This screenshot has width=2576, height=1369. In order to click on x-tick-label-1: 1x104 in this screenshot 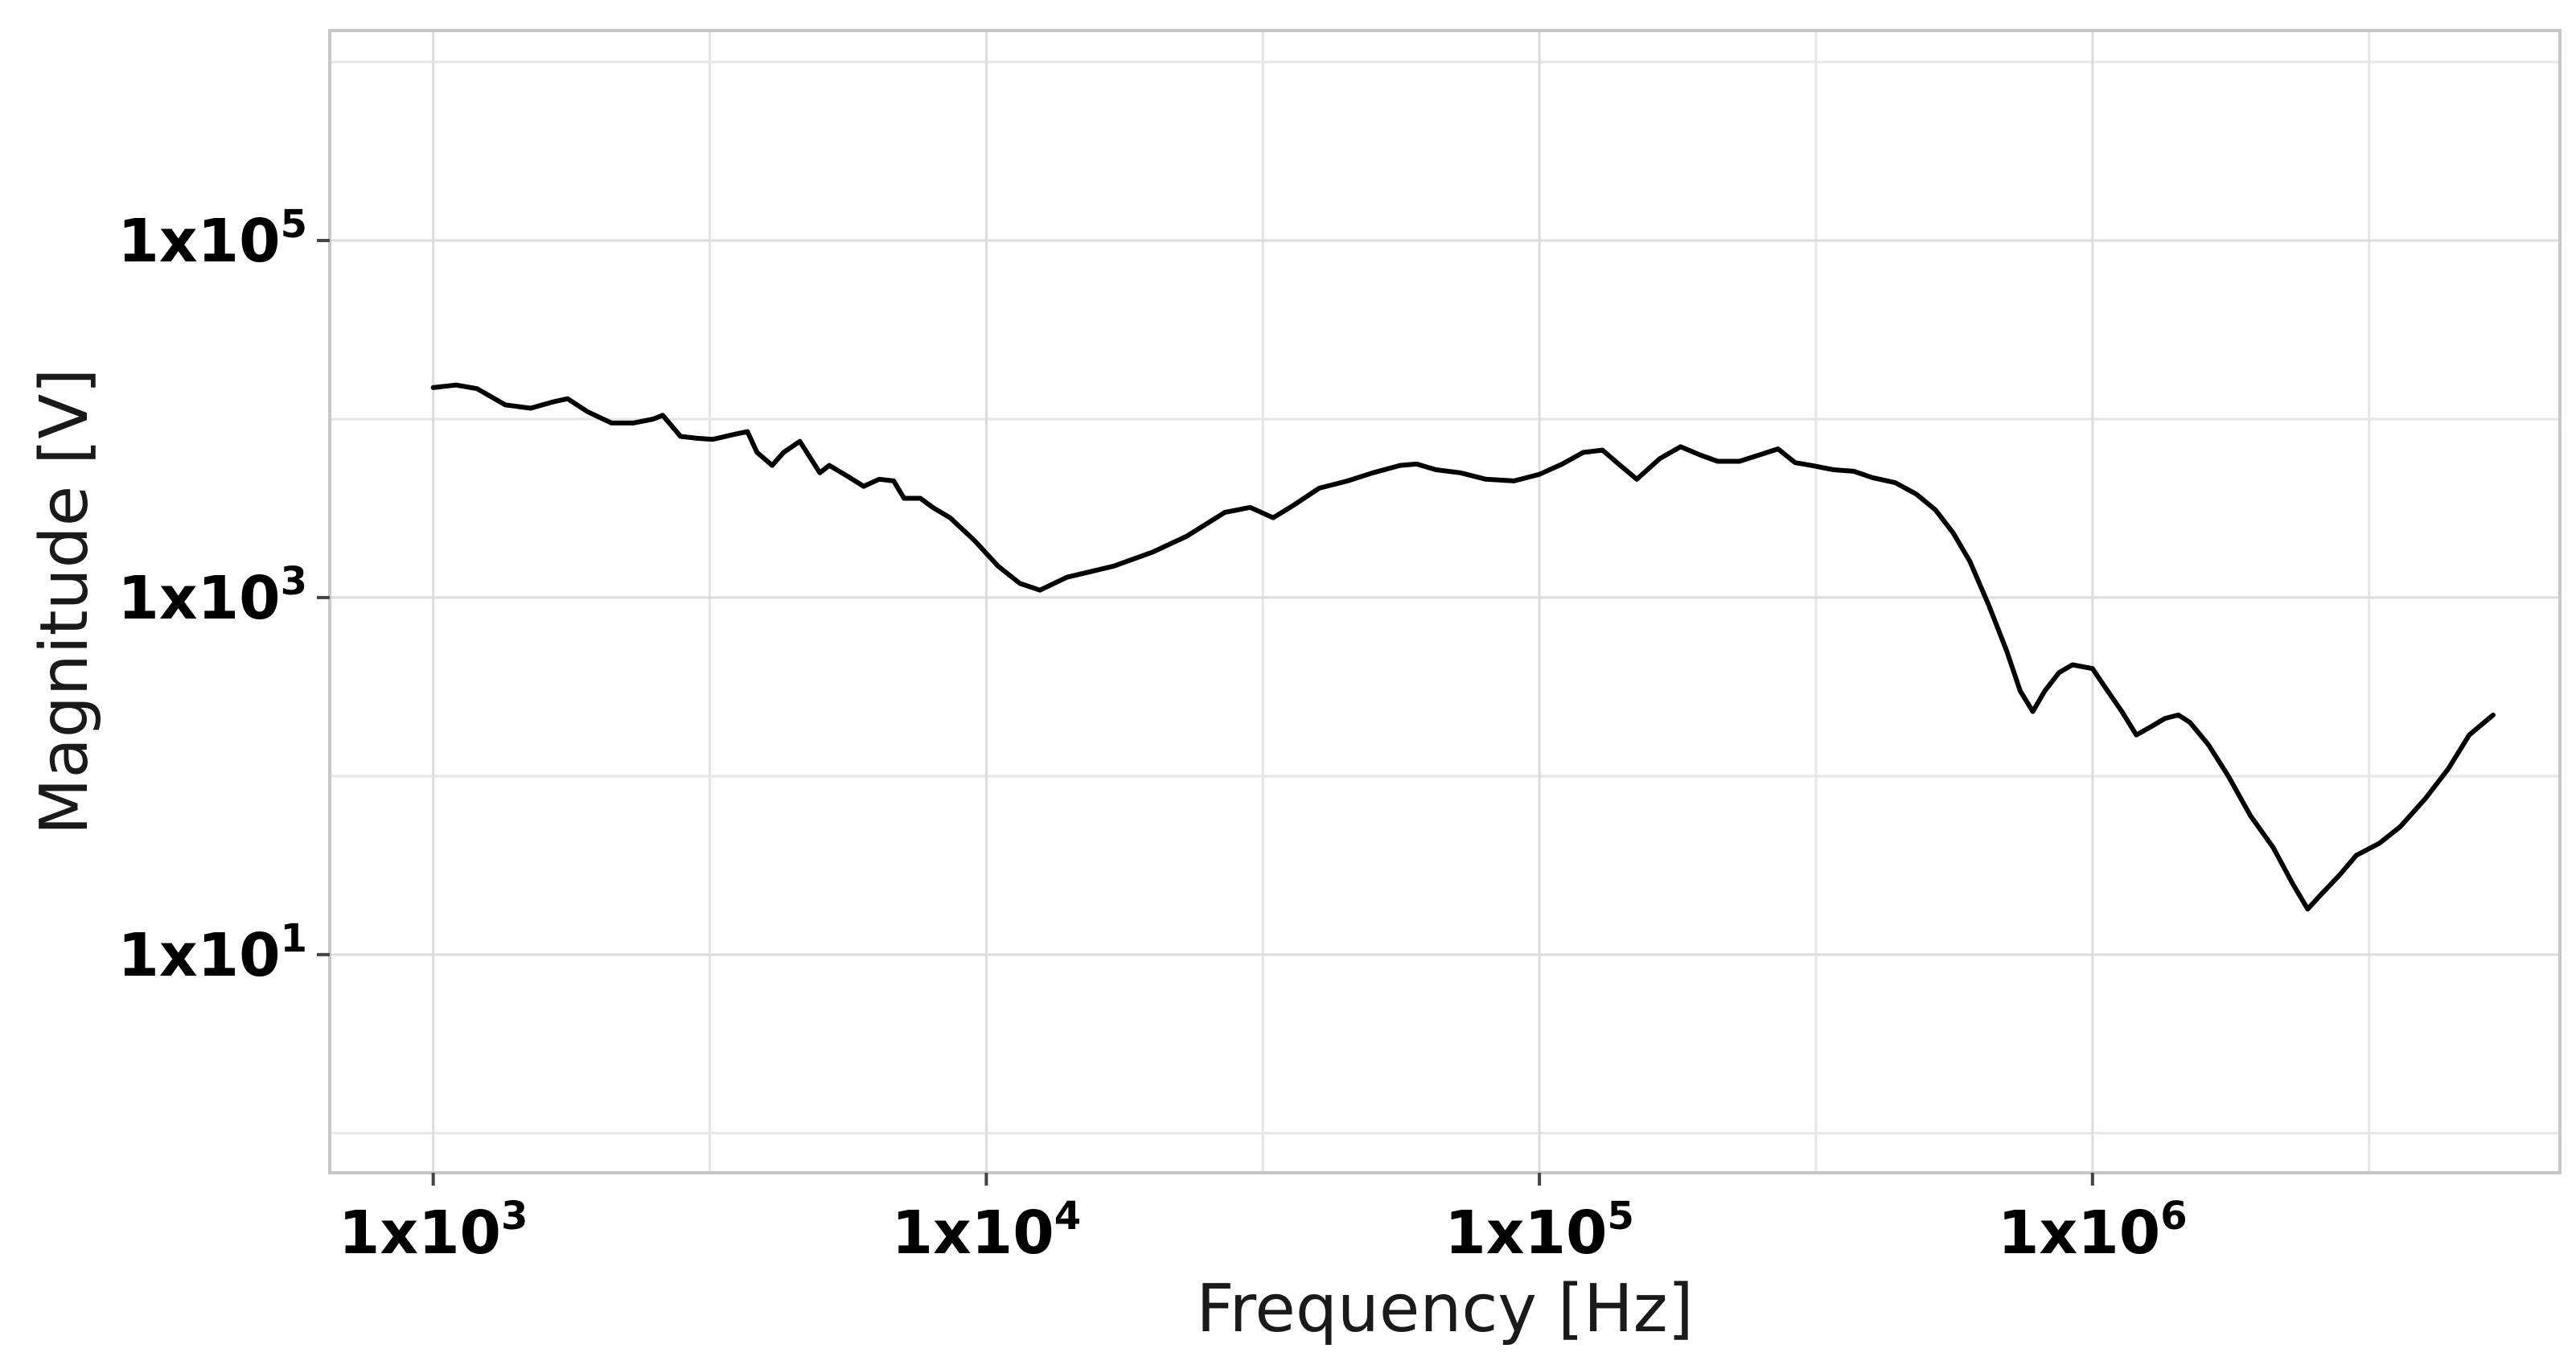, I will do `click(987, 1231)`.